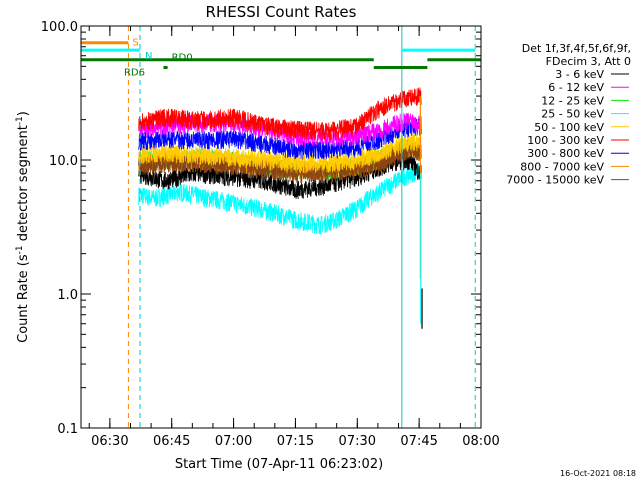 The image size is (640, 480). I want to click on x-tick-label: 07:15, so click(295, 441).